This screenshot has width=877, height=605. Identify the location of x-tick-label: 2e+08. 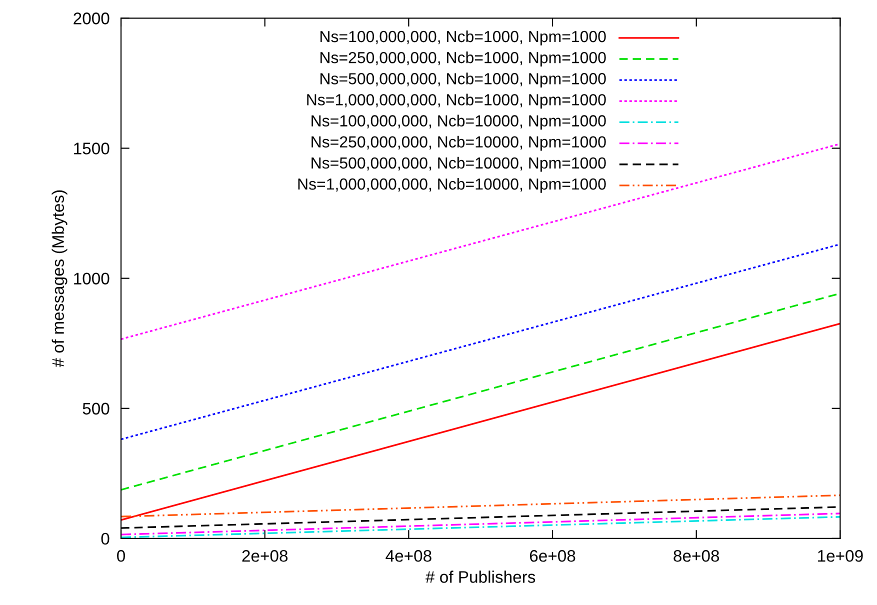
(265, 556).